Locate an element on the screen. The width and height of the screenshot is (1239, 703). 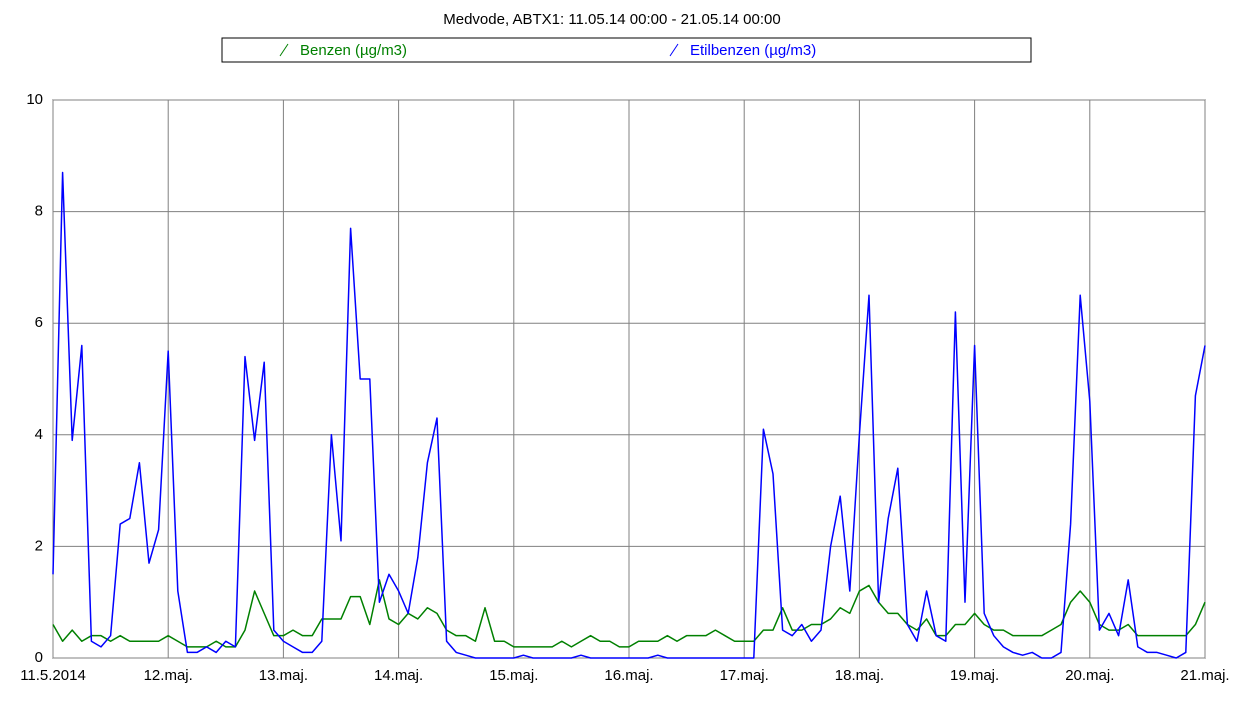
legend-box is located at coordinates (626, 50).